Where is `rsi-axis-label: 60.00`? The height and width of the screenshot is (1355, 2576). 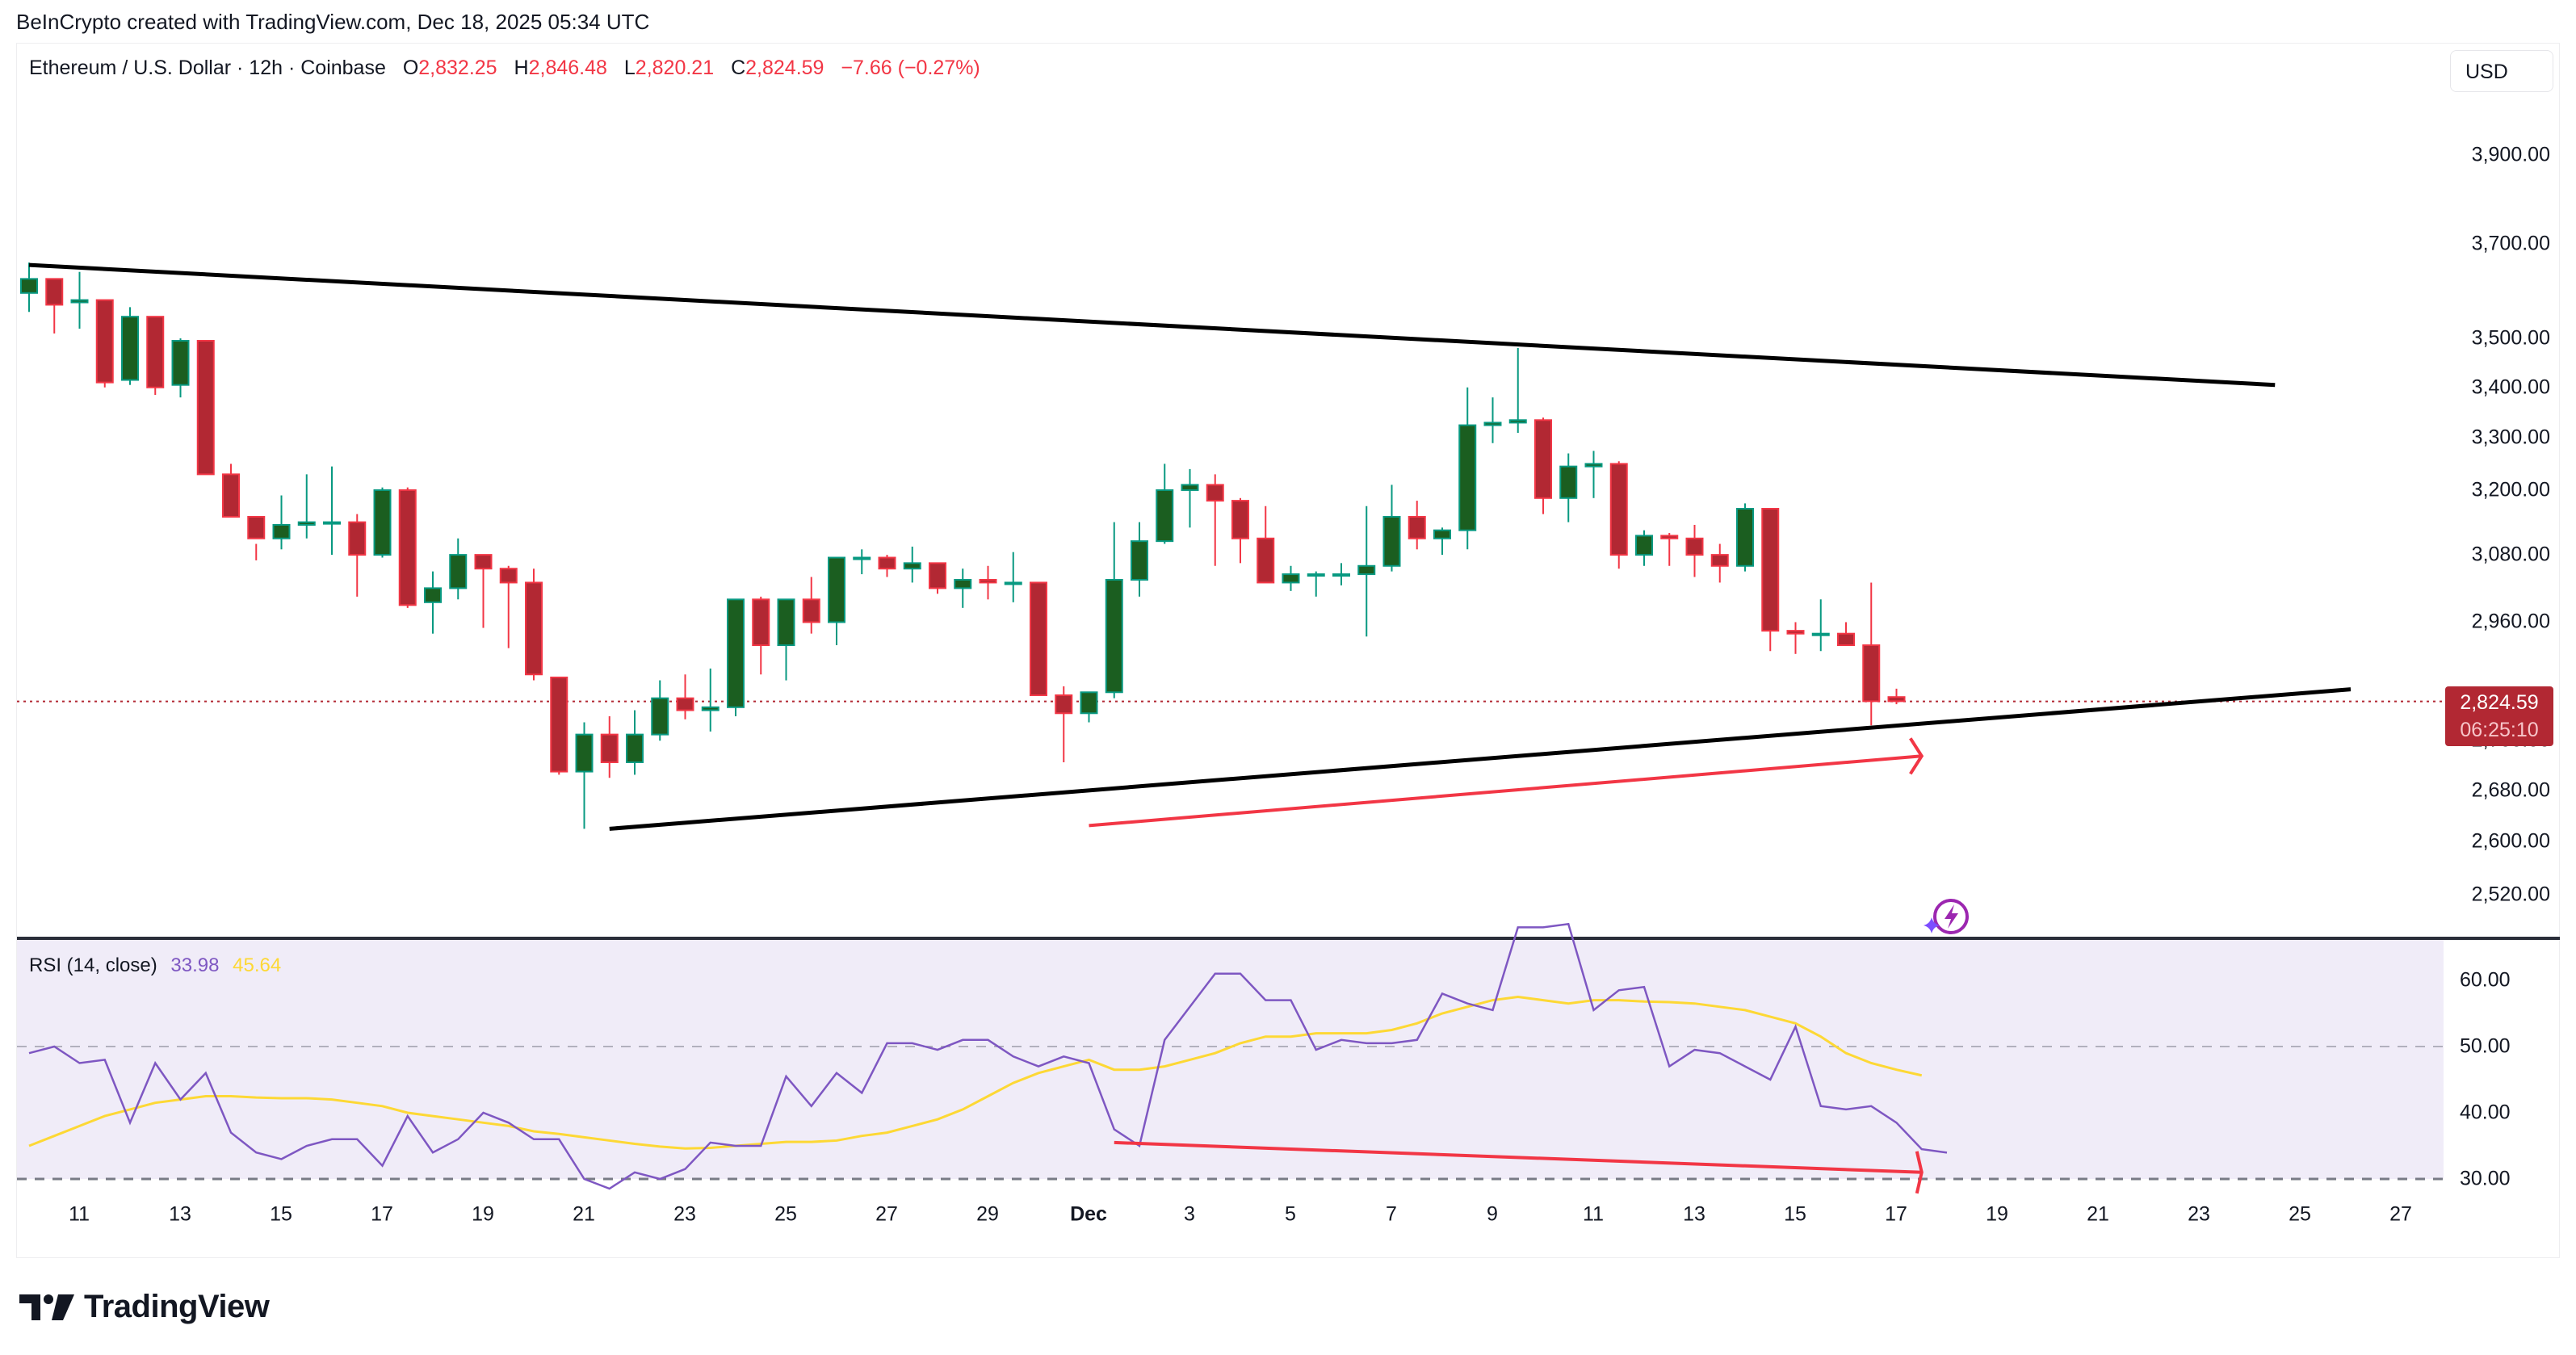 rsi-axis-label: 60.00 is located at coordinates (2485, 980).